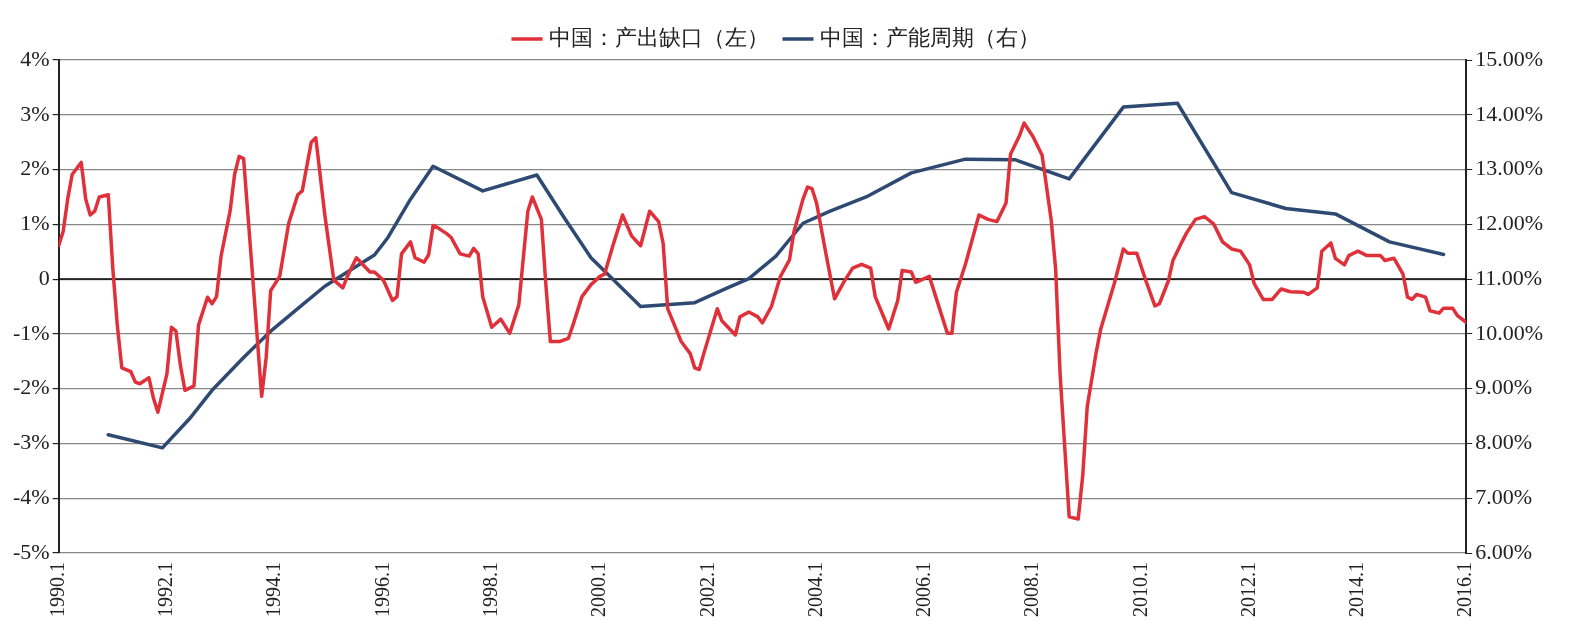  I want to click on y-tick-label: 0, so click(44, 277).